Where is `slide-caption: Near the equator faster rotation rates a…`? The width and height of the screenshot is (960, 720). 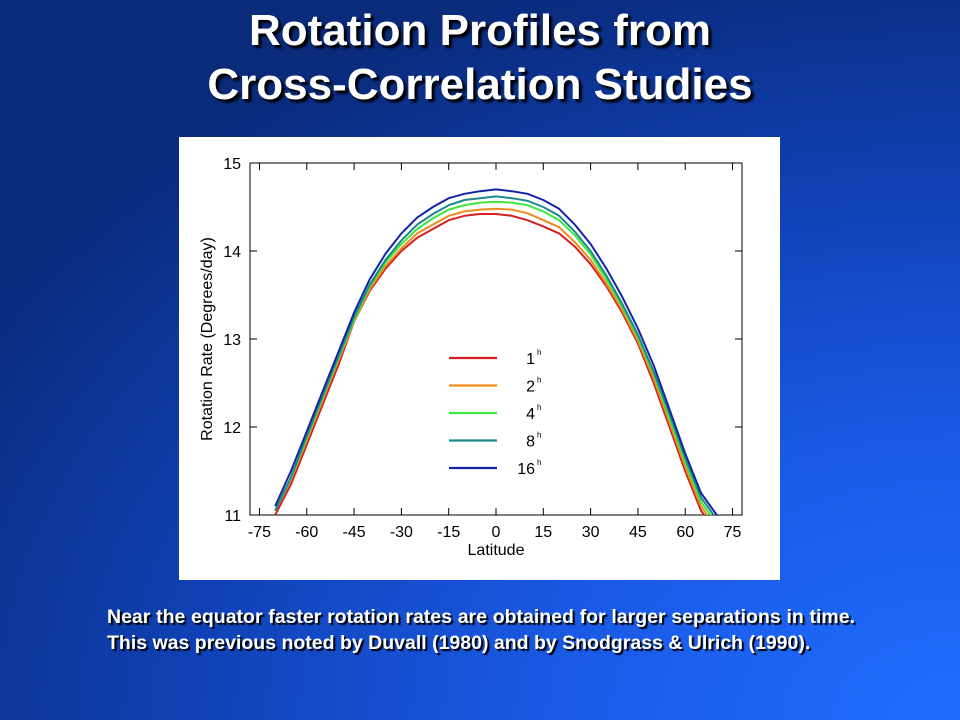 slide-caption: Near the equator faster rotation rates a… is located at coordinates (481, 630).